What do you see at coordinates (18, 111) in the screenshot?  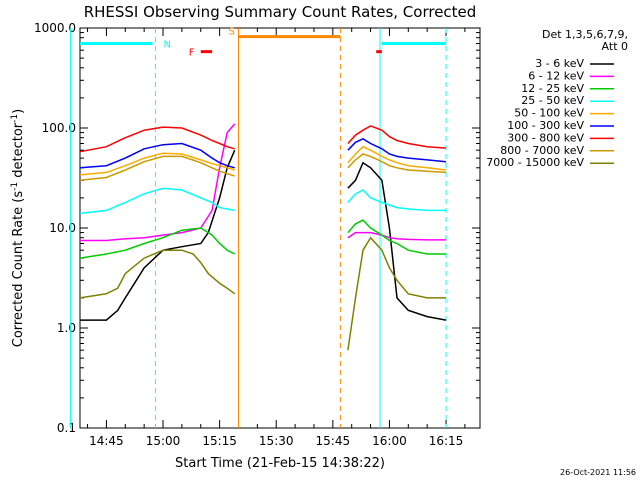 I see `y-axis-label-part3: )` at bounding box center [18, 111].